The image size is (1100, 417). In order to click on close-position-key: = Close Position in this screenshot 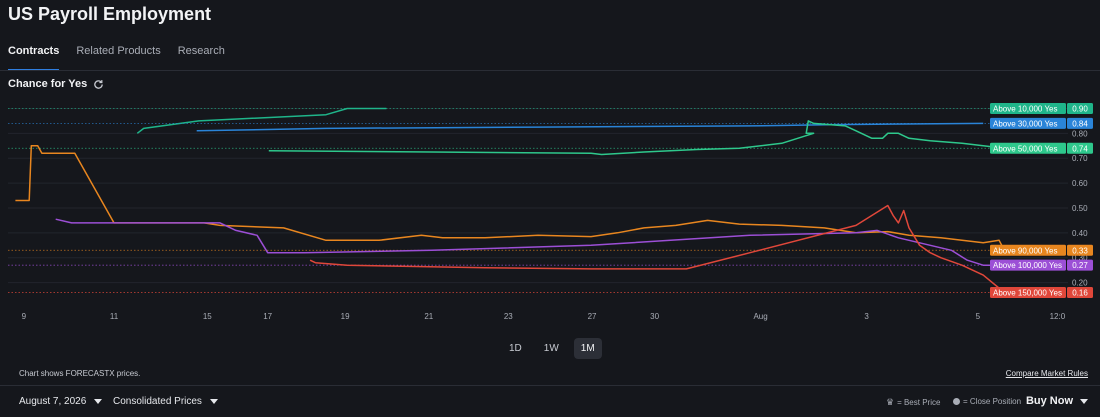, I will do `click(987, 401)`.